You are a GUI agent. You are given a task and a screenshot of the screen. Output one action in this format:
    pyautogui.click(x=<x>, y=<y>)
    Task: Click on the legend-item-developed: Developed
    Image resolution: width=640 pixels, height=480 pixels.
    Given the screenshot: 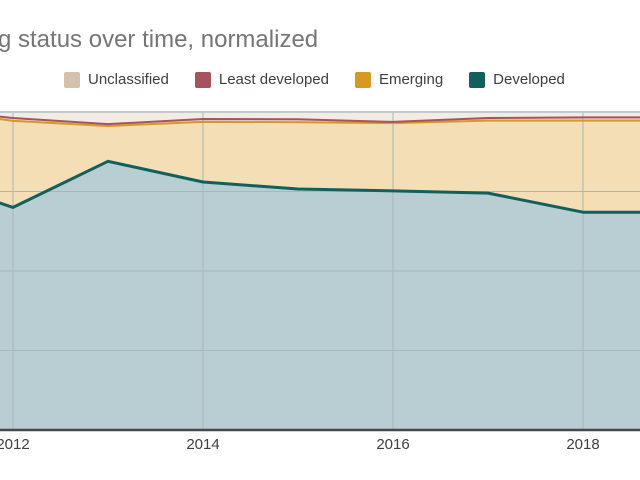 What is the action you would take?
    pyautogui.click(x=517, y=79)
    